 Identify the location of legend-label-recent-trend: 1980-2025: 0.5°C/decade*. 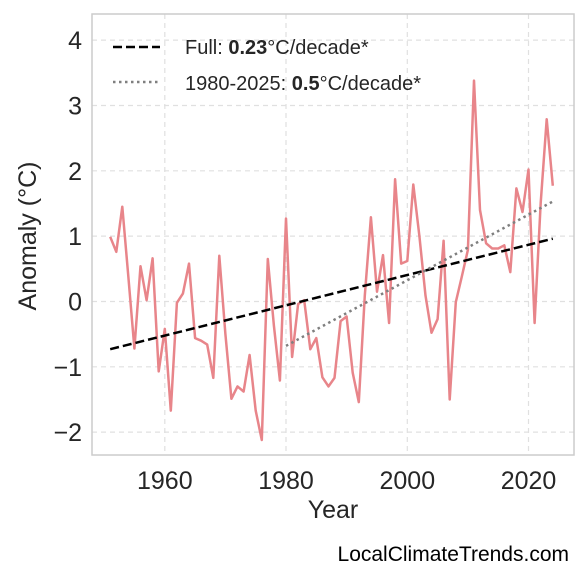
(303, 84).